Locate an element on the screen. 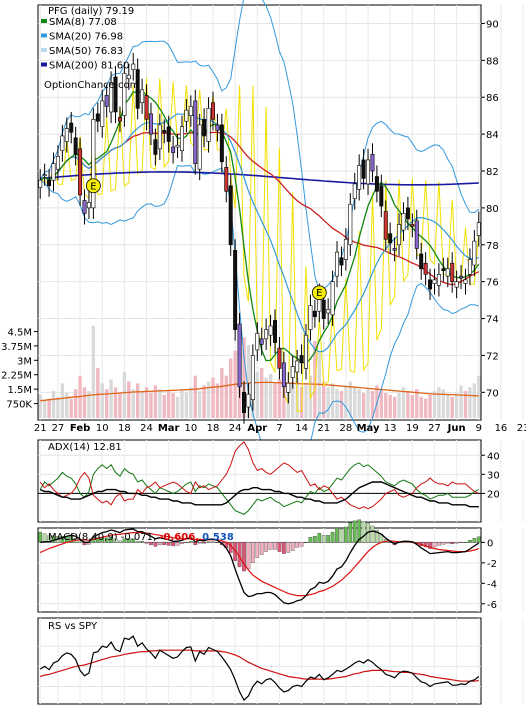 This screenshot has height=706, width=526. legend-entry: SMA(20) 76.98 is located at coordinates (86, 37).